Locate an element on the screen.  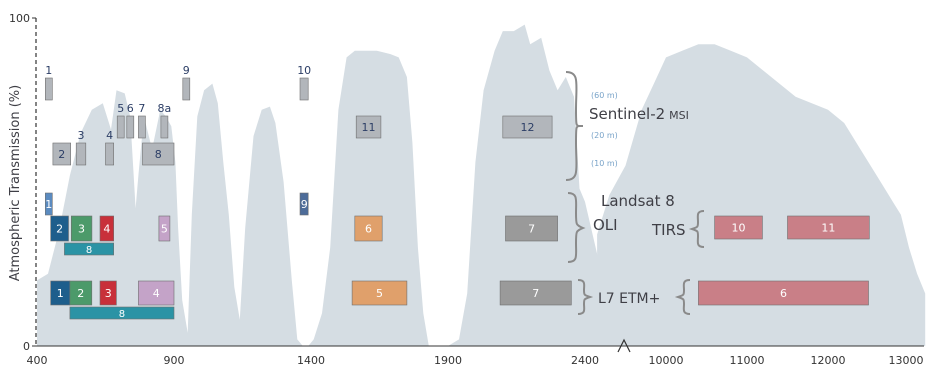
band-label: 8a is located at coordinates (165, 108).